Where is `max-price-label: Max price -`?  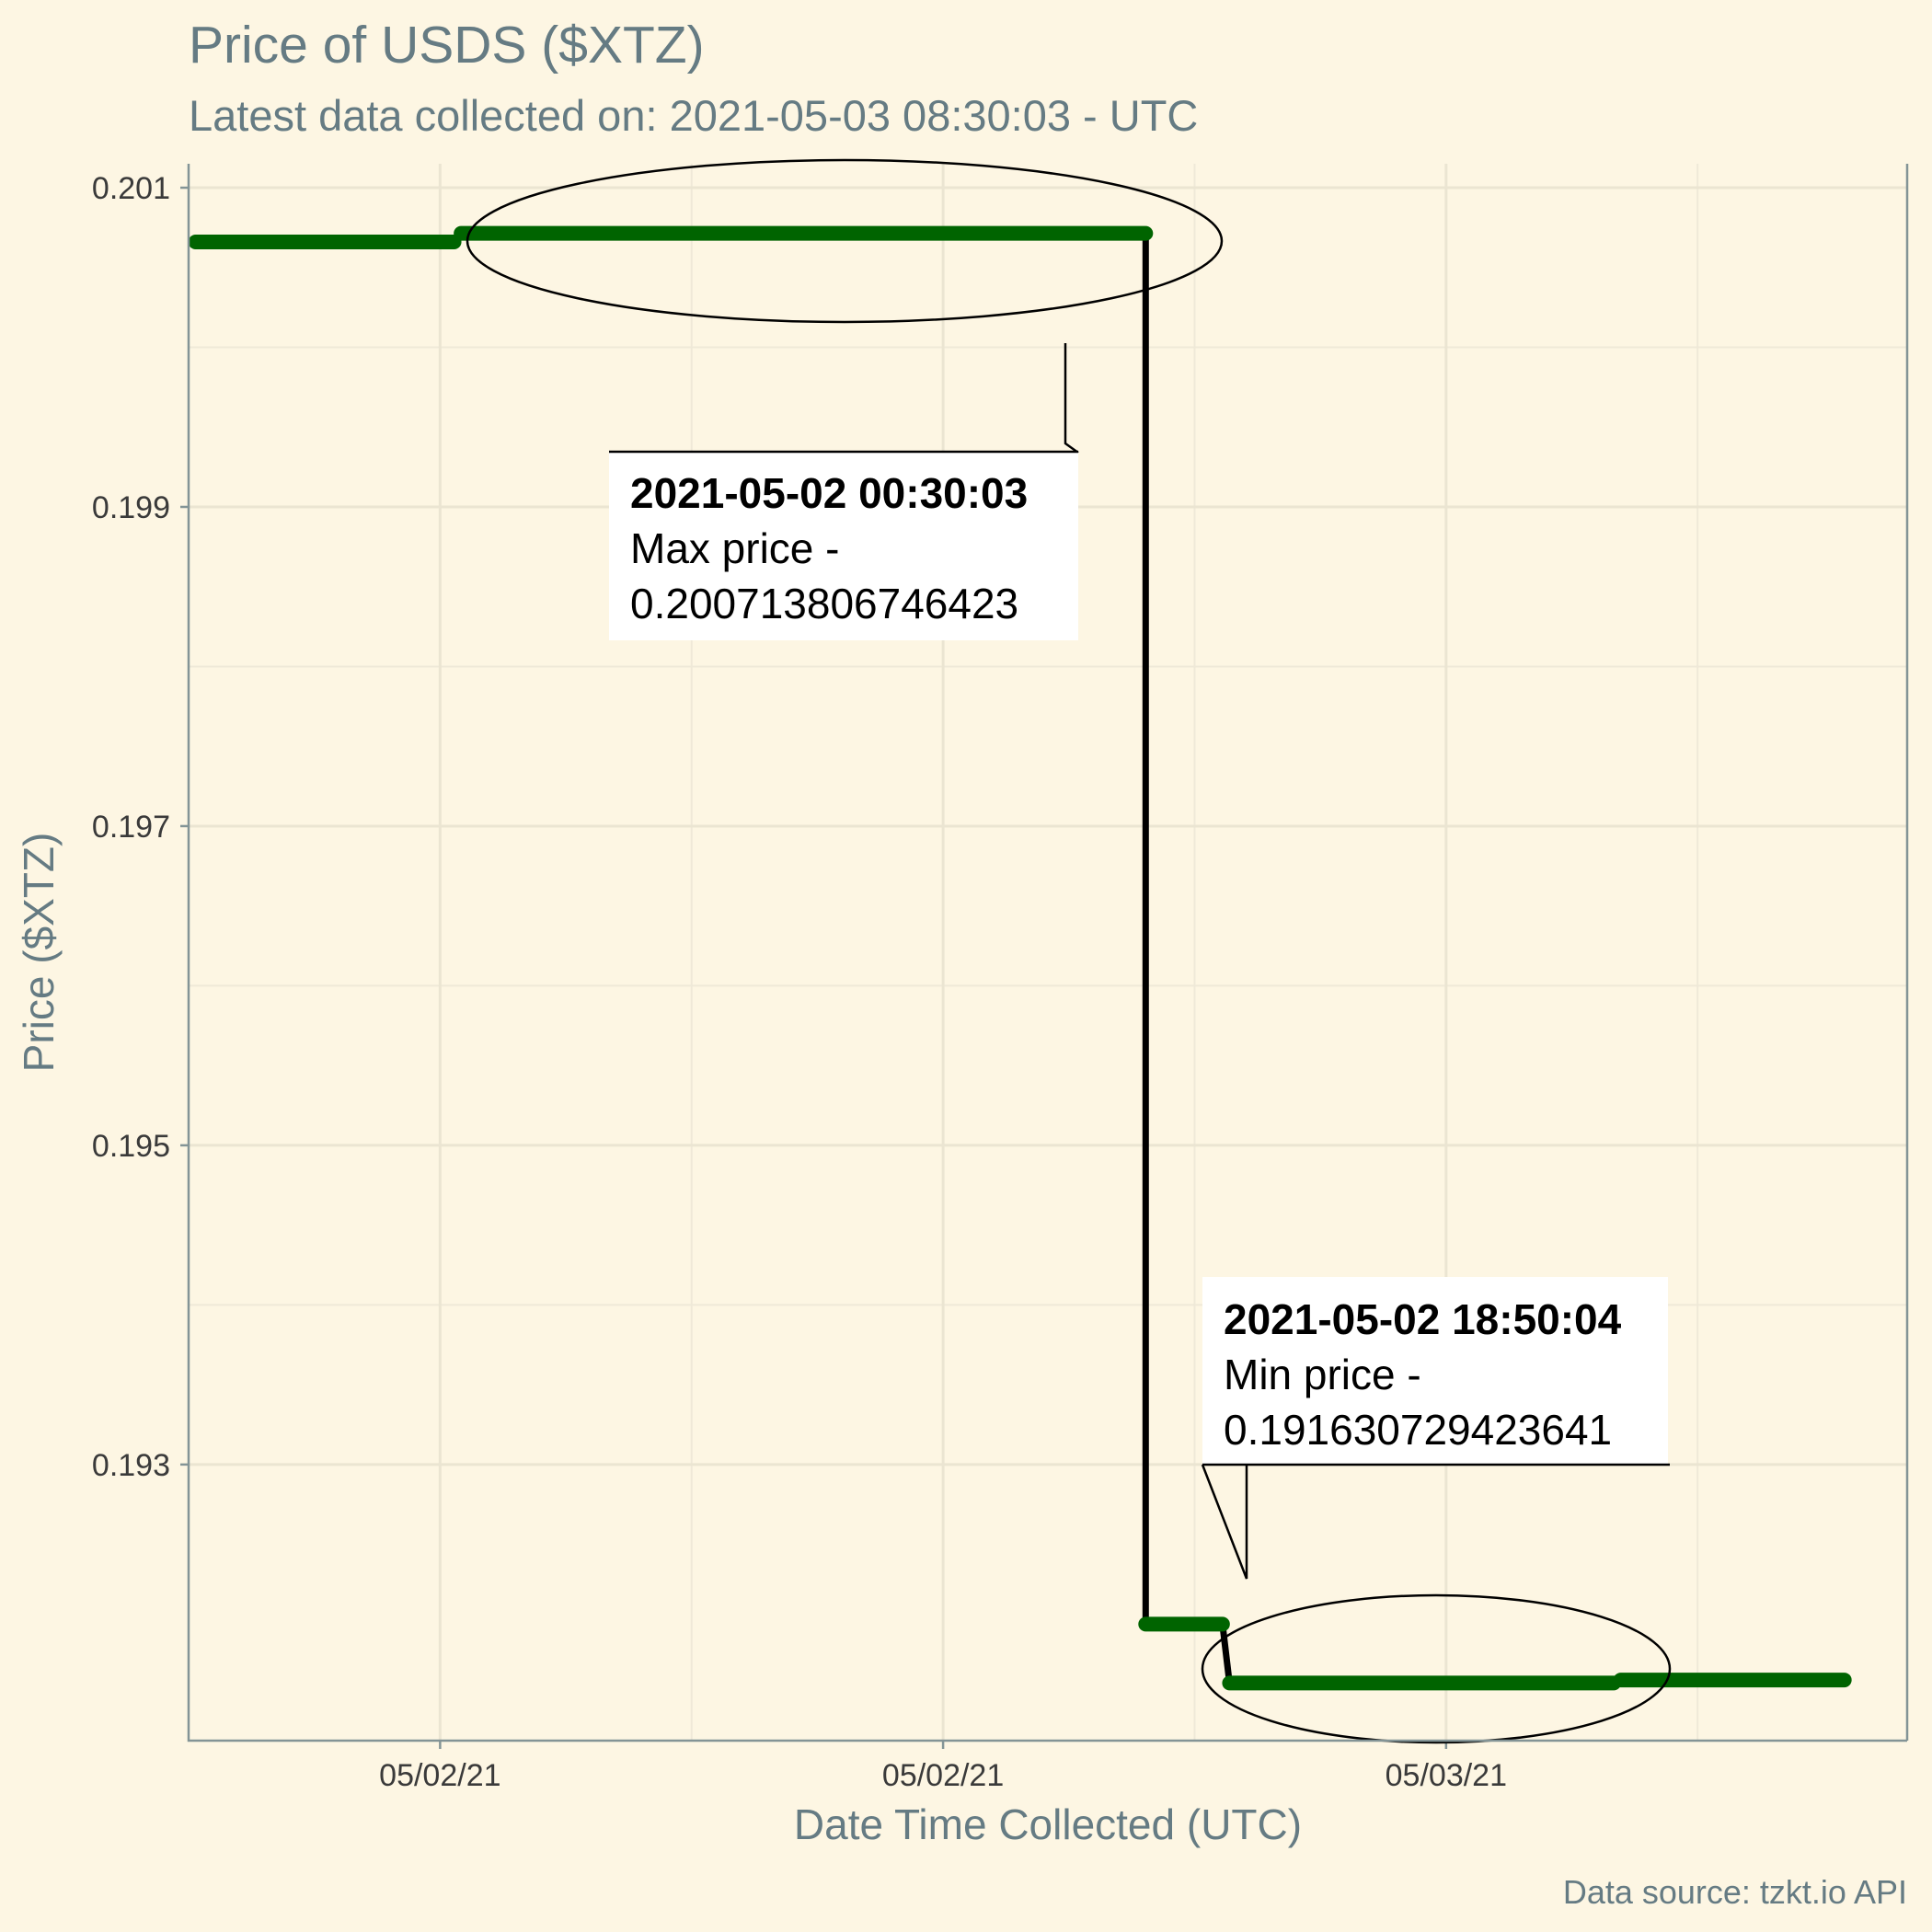 max-price-label: Max price - is located at coordinates (734, 548).